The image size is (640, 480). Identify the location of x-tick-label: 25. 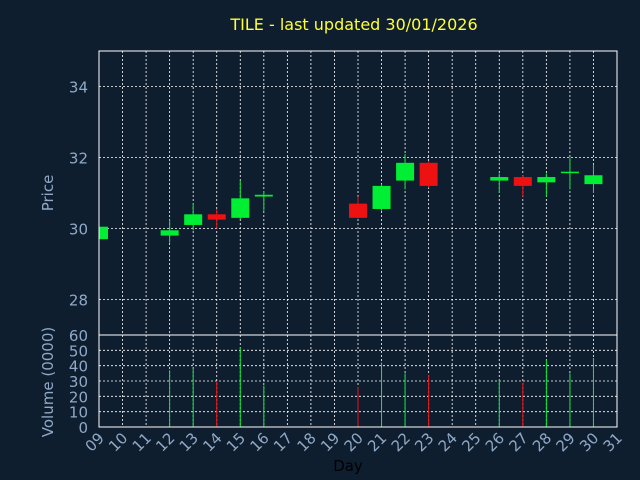
(471, 442).